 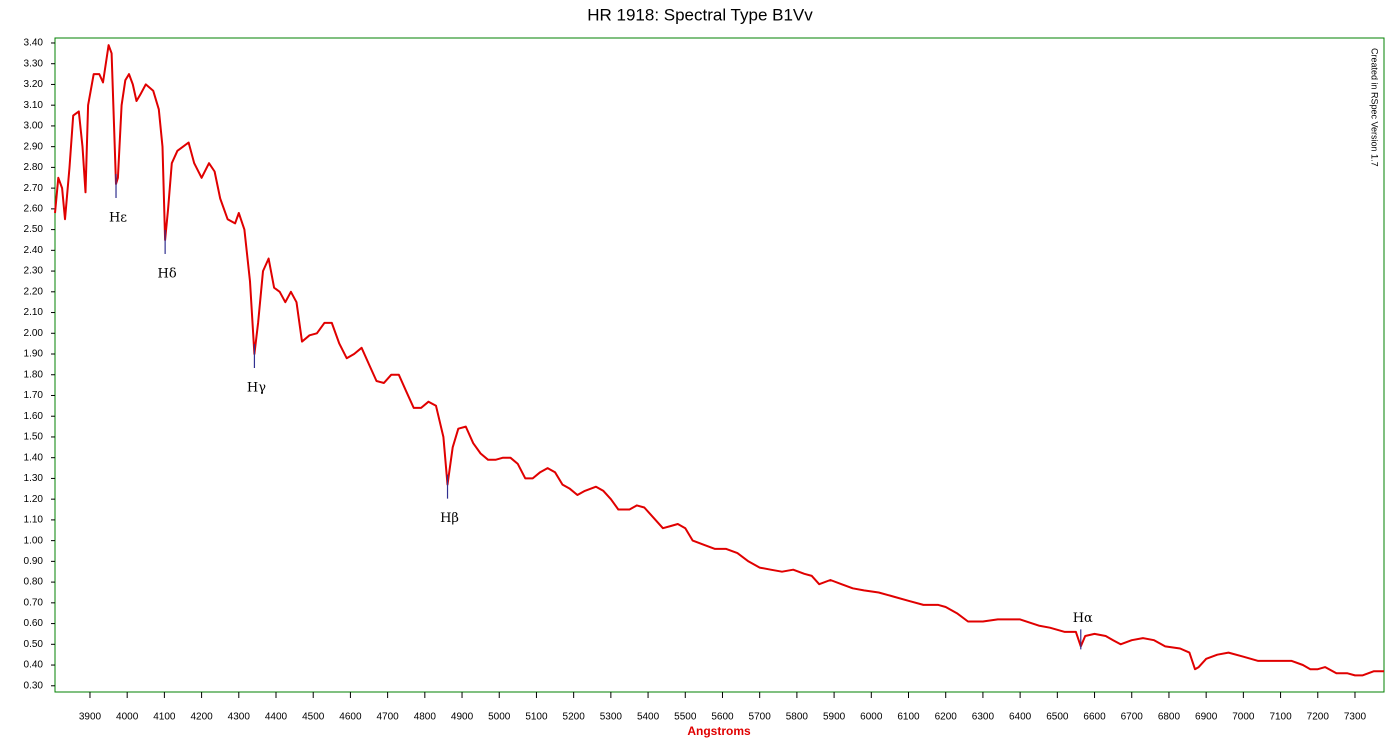 I want to click on y-tick-label: 1.50, so click(x=34, y=437).